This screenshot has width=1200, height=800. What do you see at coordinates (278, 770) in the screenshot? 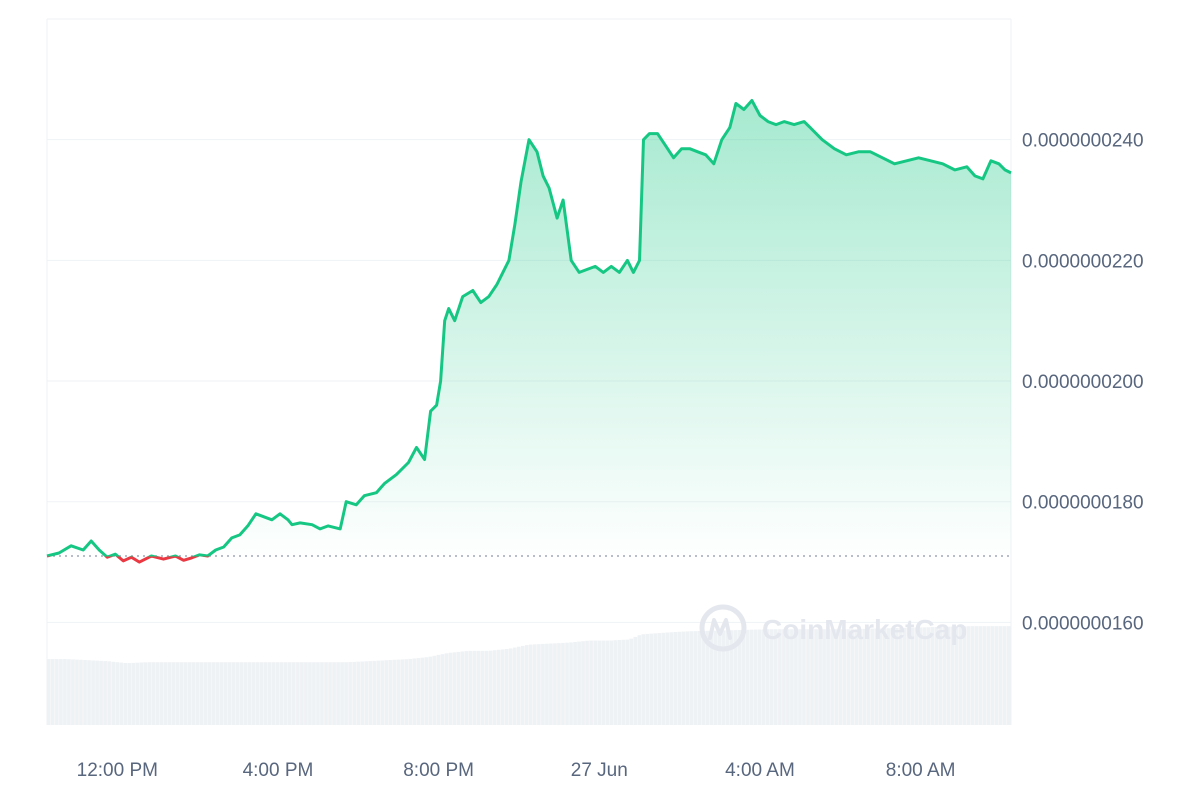
I see `x-tick-label: 4:00 PM` at bounding box center [278, 770].